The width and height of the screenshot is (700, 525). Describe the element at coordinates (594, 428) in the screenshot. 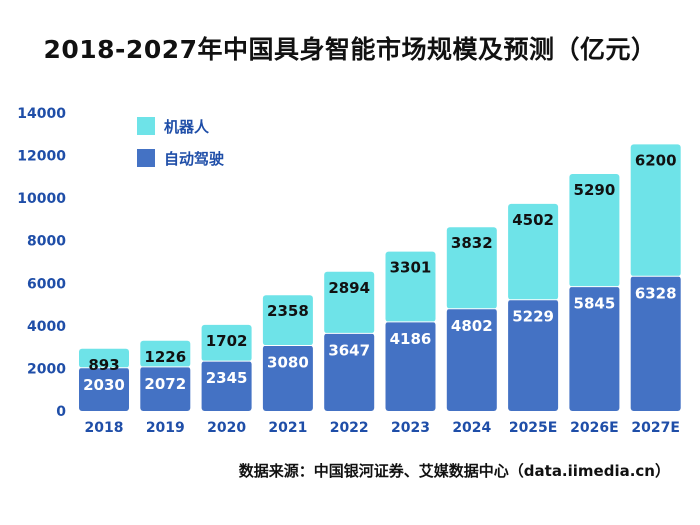

I see `x-tick-label: 2026E` at that location.